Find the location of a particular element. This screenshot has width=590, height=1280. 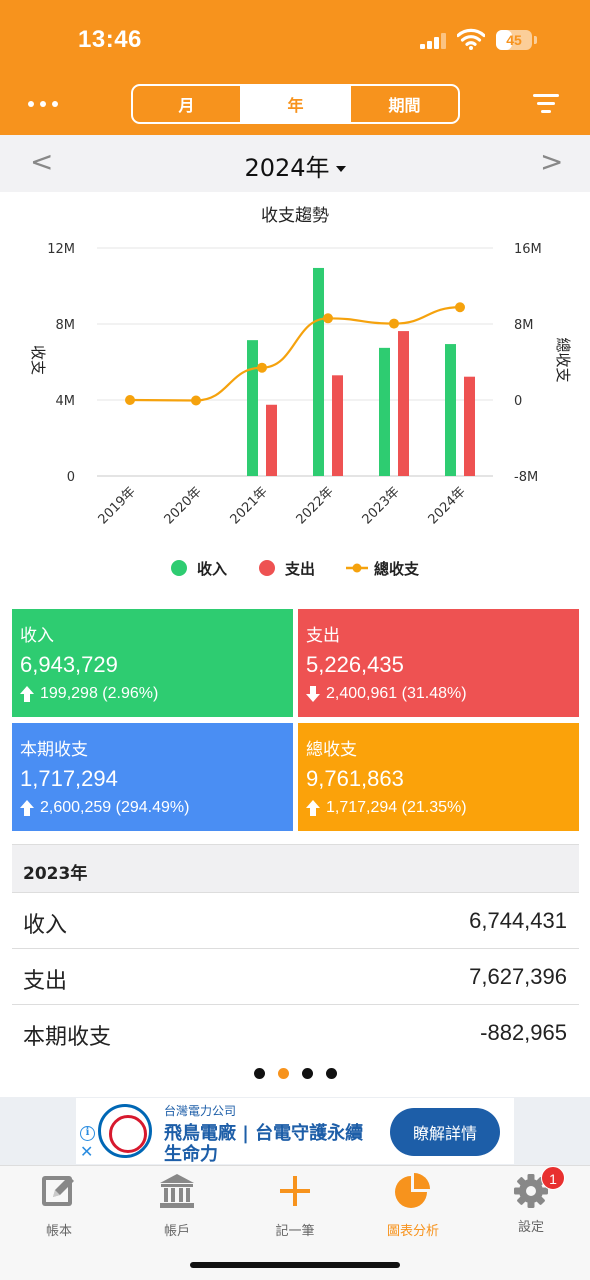

filter-icon-bar is located at coordinates (546, 103).